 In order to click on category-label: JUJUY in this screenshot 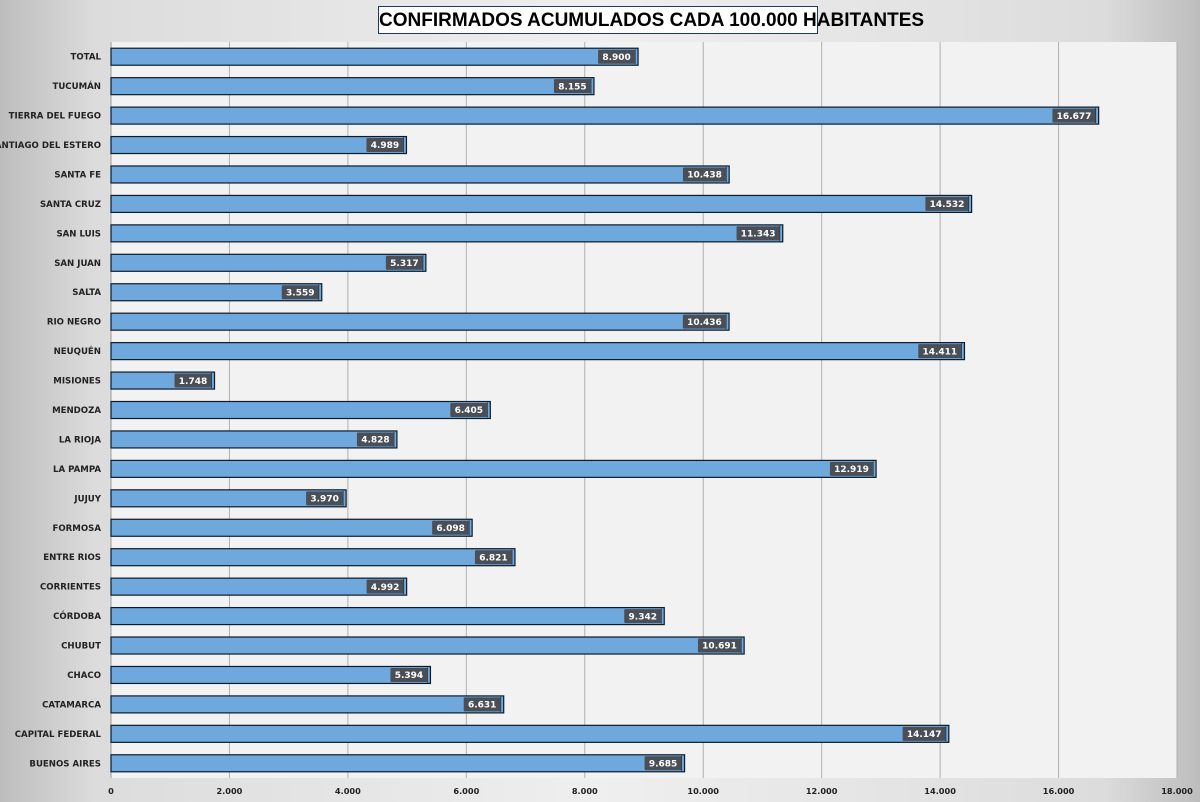, I will do `click(87, 499)`.